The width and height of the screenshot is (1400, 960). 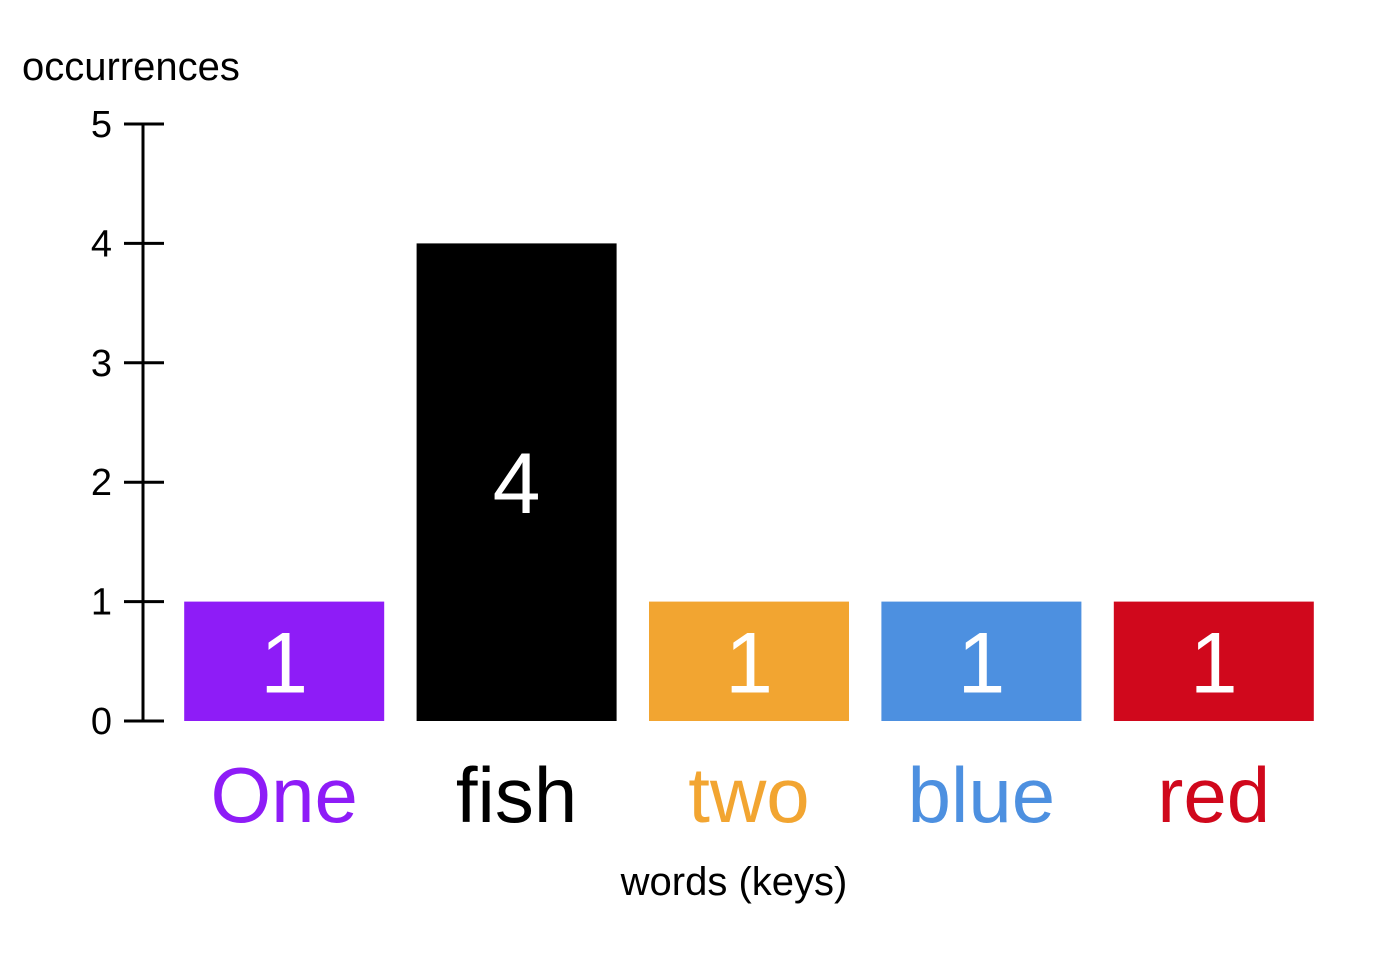 I want to click on y-tick-label: 3, so click(x=101, y=364).